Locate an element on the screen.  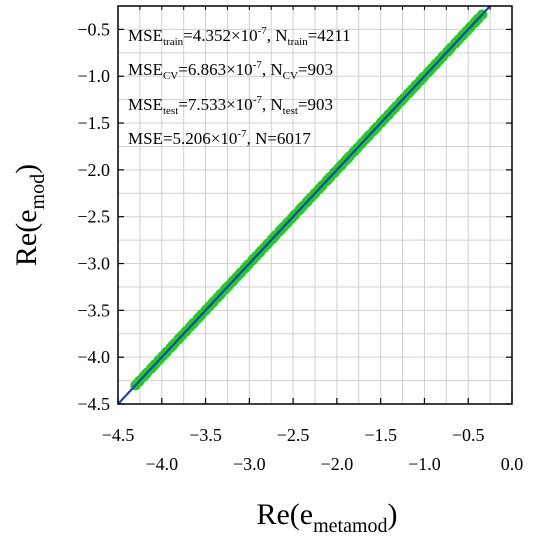
x-tick-label-bottom: 0.0 is located at coordinates (512, 464).